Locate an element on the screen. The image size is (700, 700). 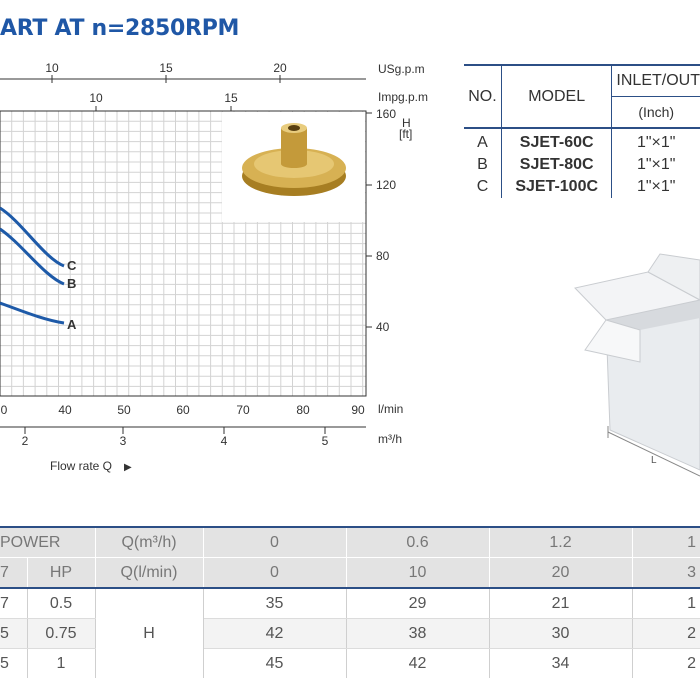
col-inlet-header: INLET/OUT is located at coordinates (655, 80).